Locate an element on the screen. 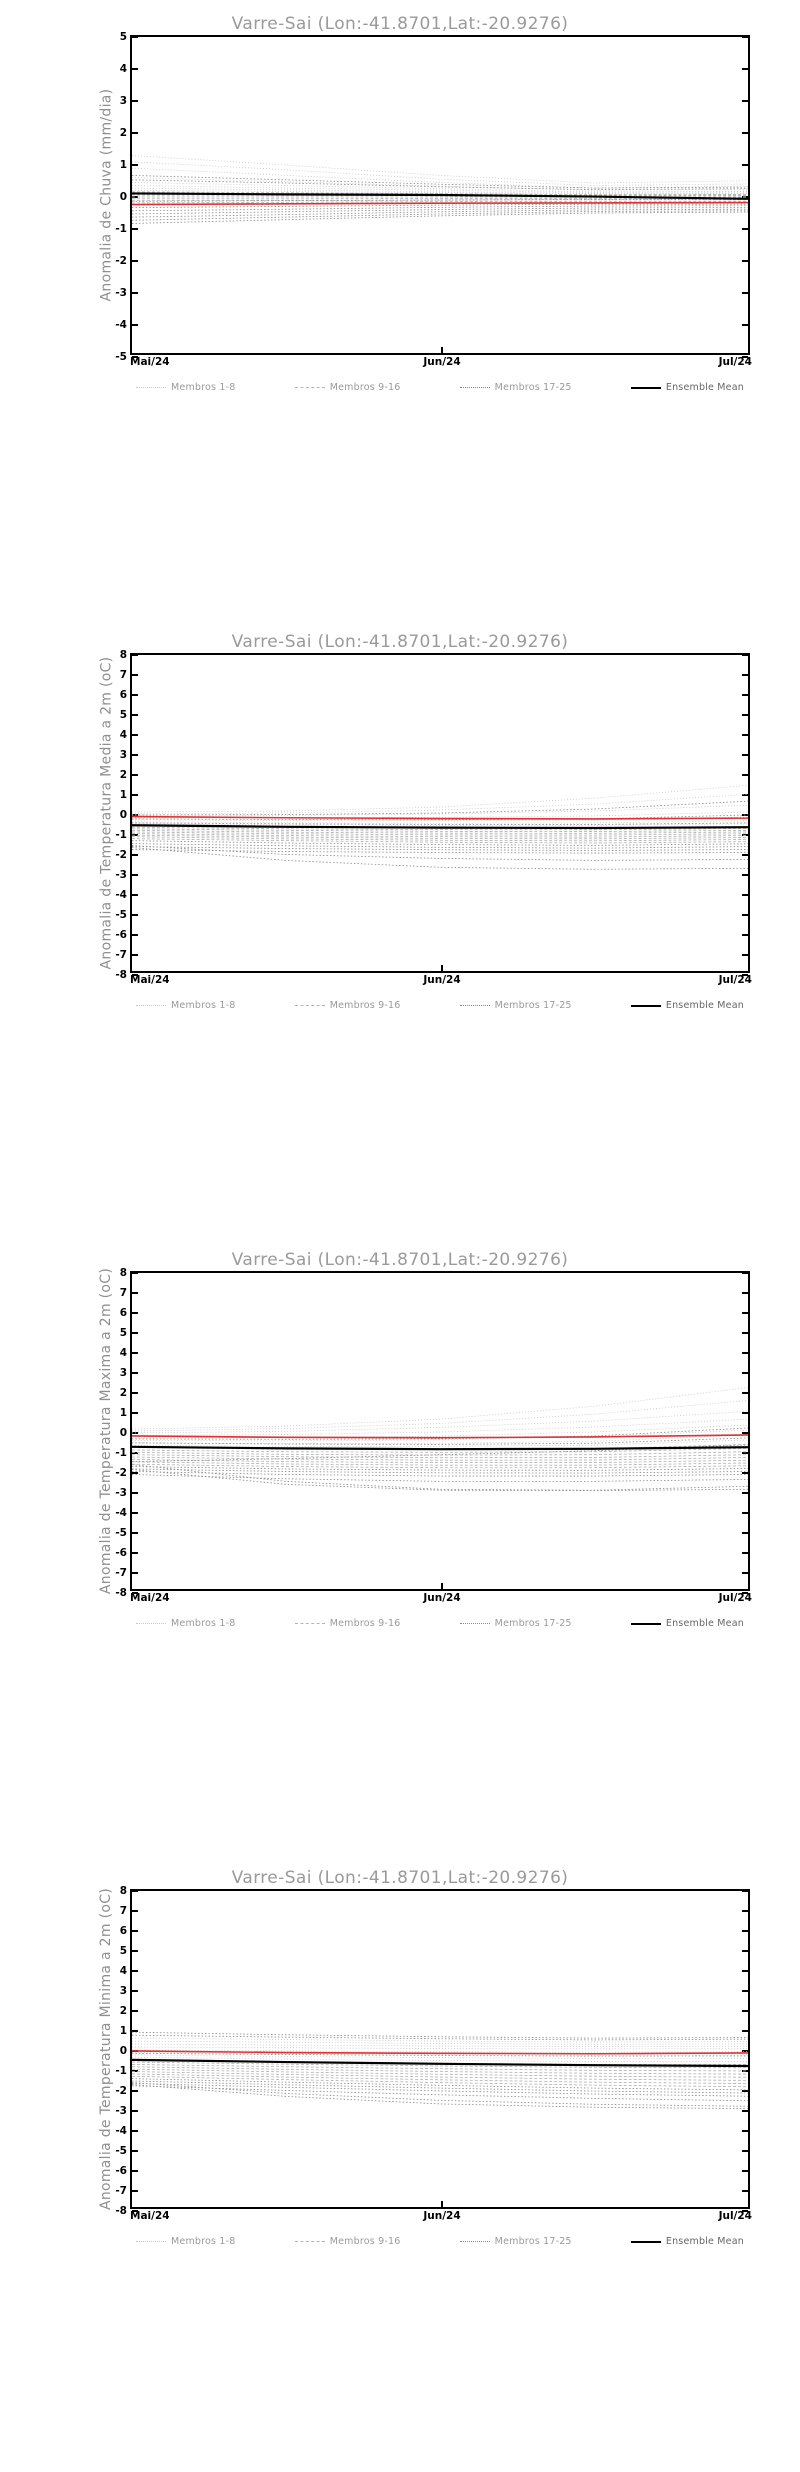  legend-label-membros-9-16: Membros 9-16 is located at coordinates (365, 1623).